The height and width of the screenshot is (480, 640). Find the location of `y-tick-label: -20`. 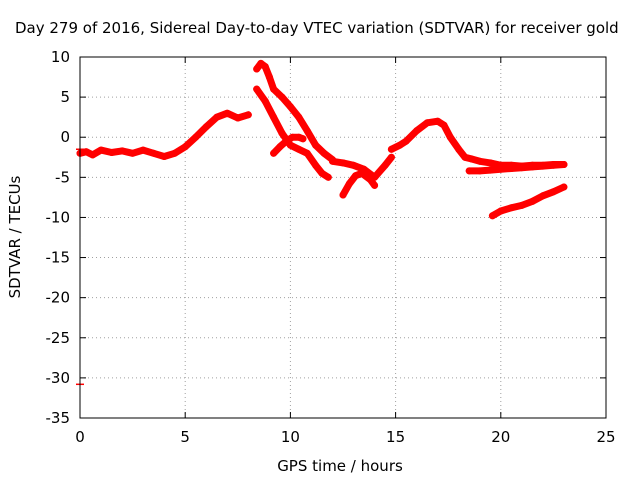

y-tick-label: -20 is located at coordinates (58, 298).